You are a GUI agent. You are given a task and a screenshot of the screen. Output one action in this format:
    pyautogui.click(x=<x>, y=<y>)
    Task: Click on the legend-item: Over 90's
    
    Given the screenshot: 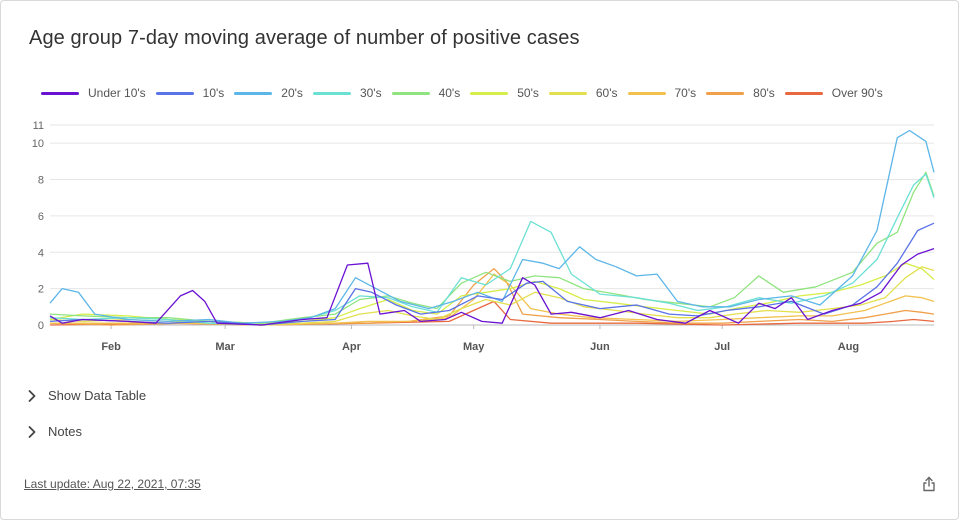 What is the action you would take?
    pyautogui.click(x=833, y=93)
    